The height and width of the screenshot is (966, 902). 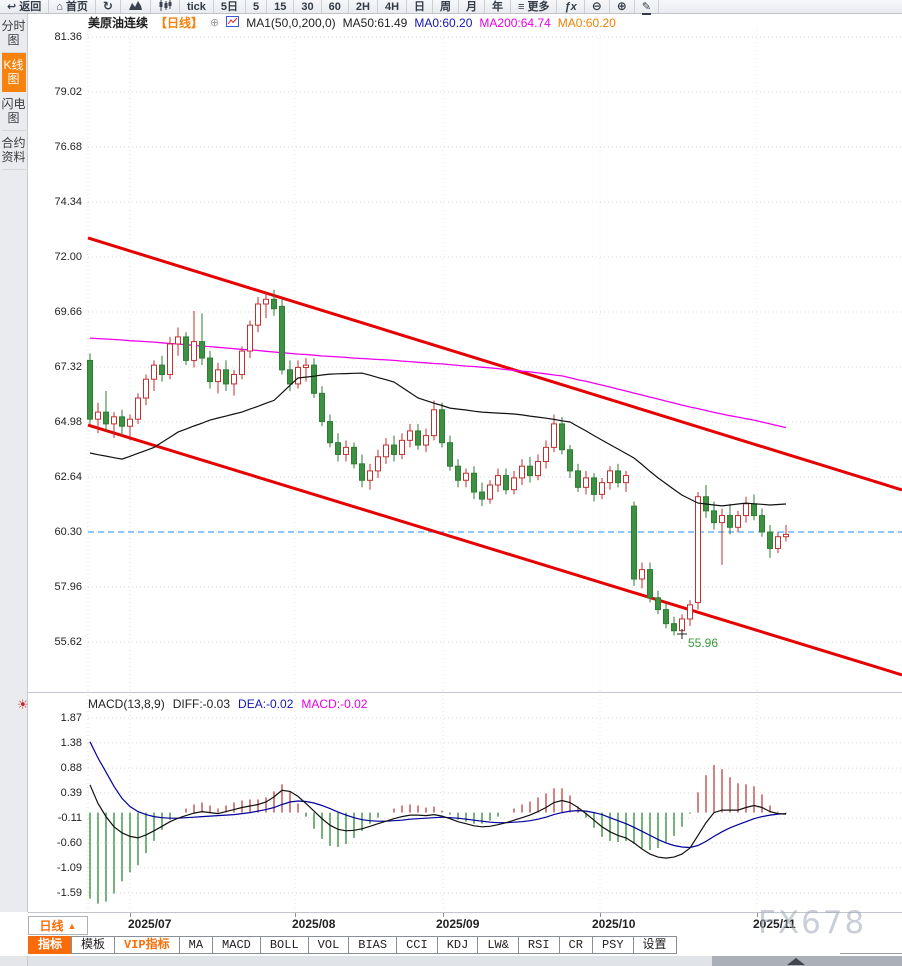 I want to click on zoom-out-icon: ⊖, so click(x=596, y=6).